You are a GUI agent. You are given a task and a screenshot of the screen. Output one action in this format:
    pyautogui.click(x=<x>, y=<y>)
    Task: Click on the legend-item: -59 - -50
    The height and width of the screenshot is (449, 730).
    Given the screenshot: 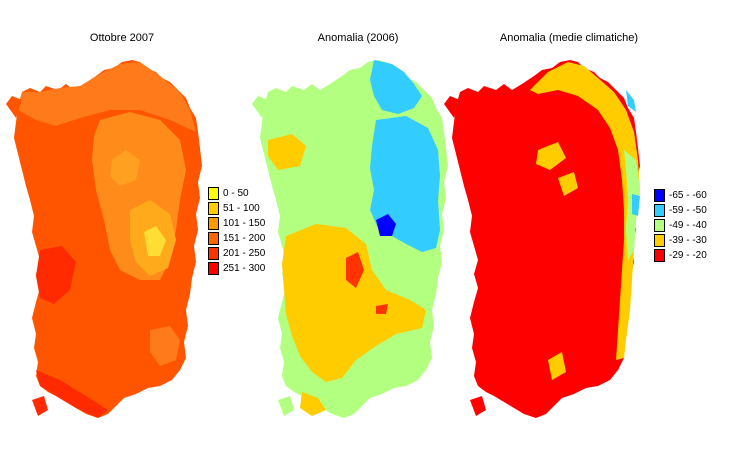 What is the action you would take?
    pyautogui.click(x=680, y=210)
    